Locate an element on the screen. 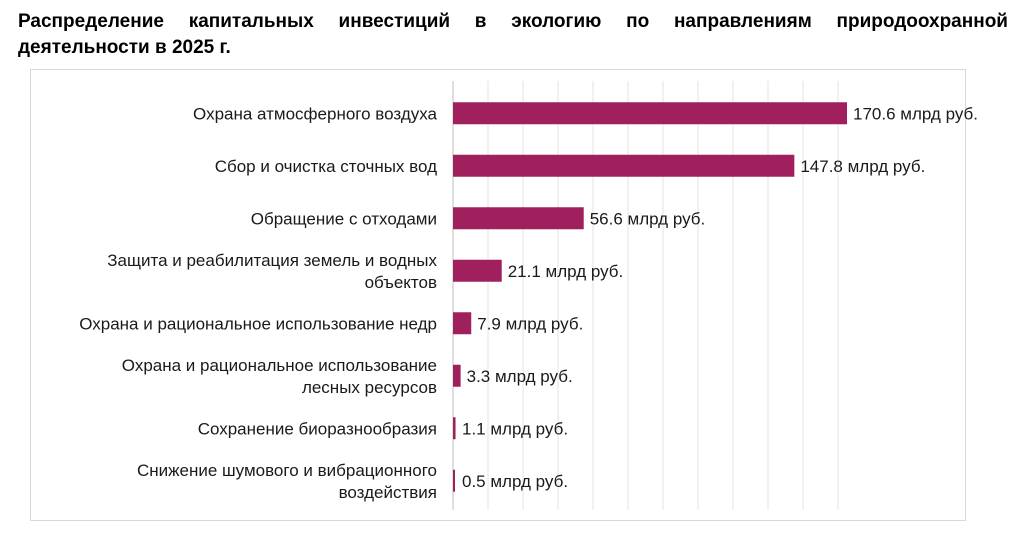 The image size is (1024, 546). data-label: 147.8 млрд руб. is located at coordinates (862, 166).